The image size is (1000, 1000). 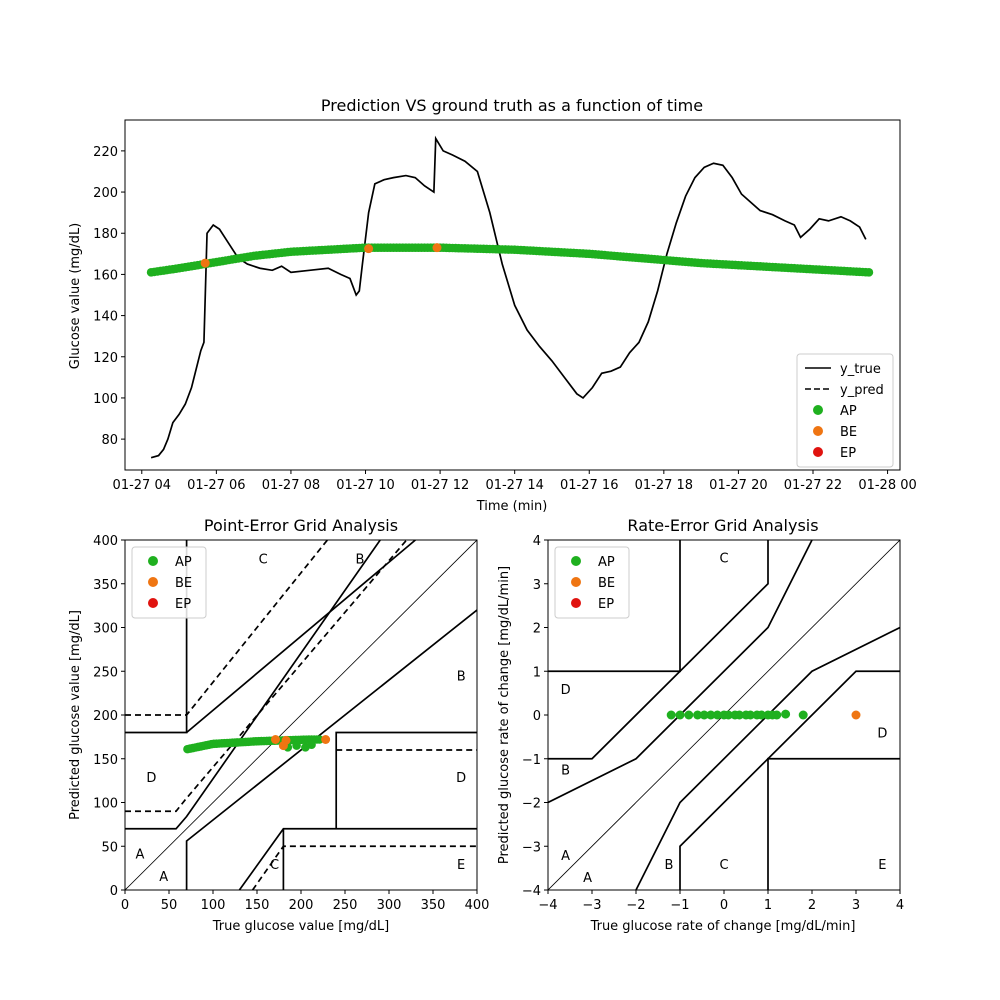 What do you see at coordinates (724, 606) in the screenshot?
I see `zone-c-upper-boundary` at bounding box center [724, 606].